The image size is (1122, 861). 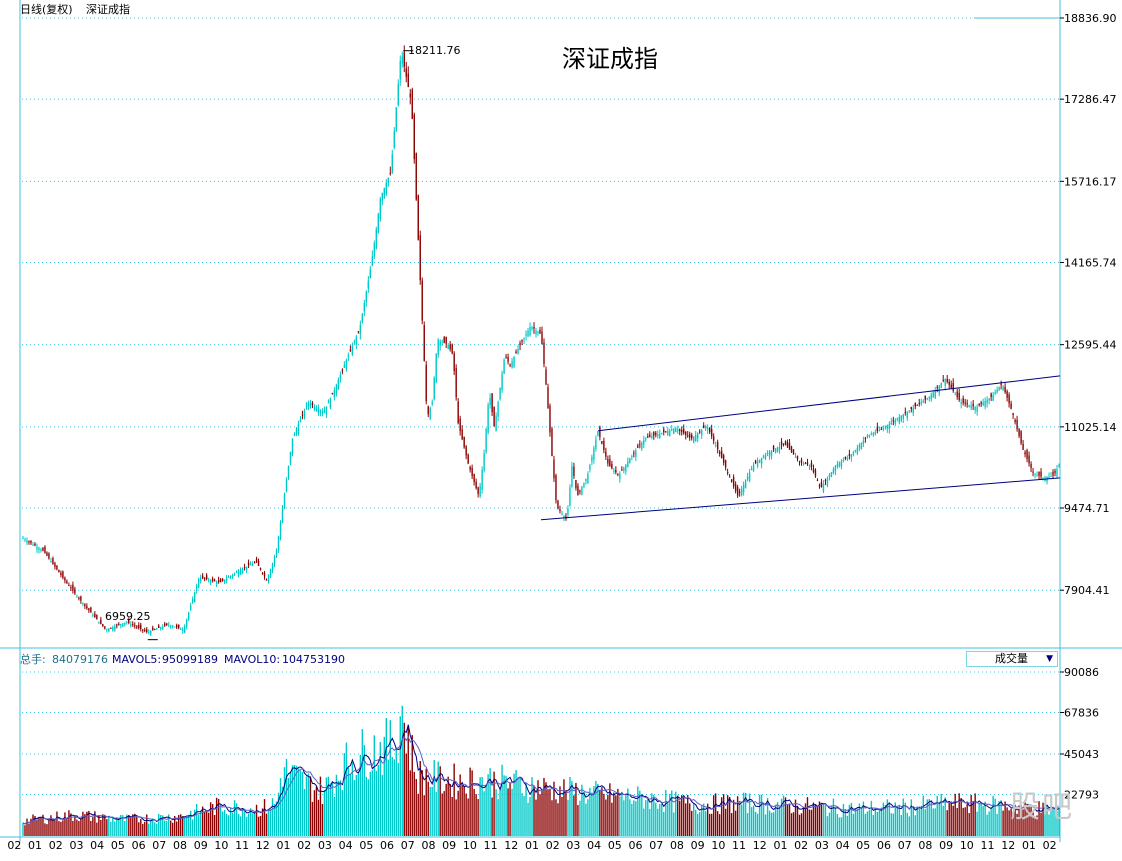 What do you see at coordinates (1012, 659) in the screenshot?
I see `indicator-select: 成交量 ▼` at bounding box center [1012, 659].